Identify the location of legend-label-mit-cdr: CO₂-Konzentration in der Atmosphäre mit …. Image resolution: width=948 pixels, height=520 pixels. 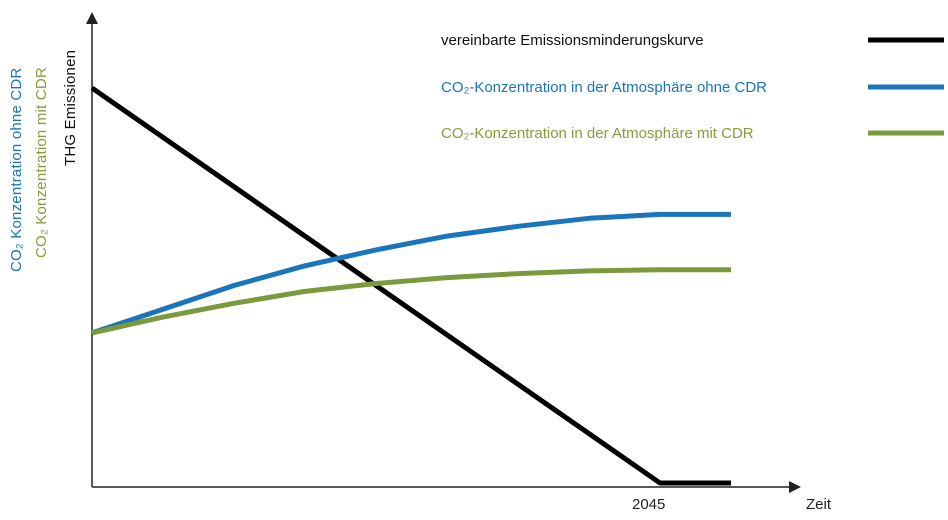
(597, 133).